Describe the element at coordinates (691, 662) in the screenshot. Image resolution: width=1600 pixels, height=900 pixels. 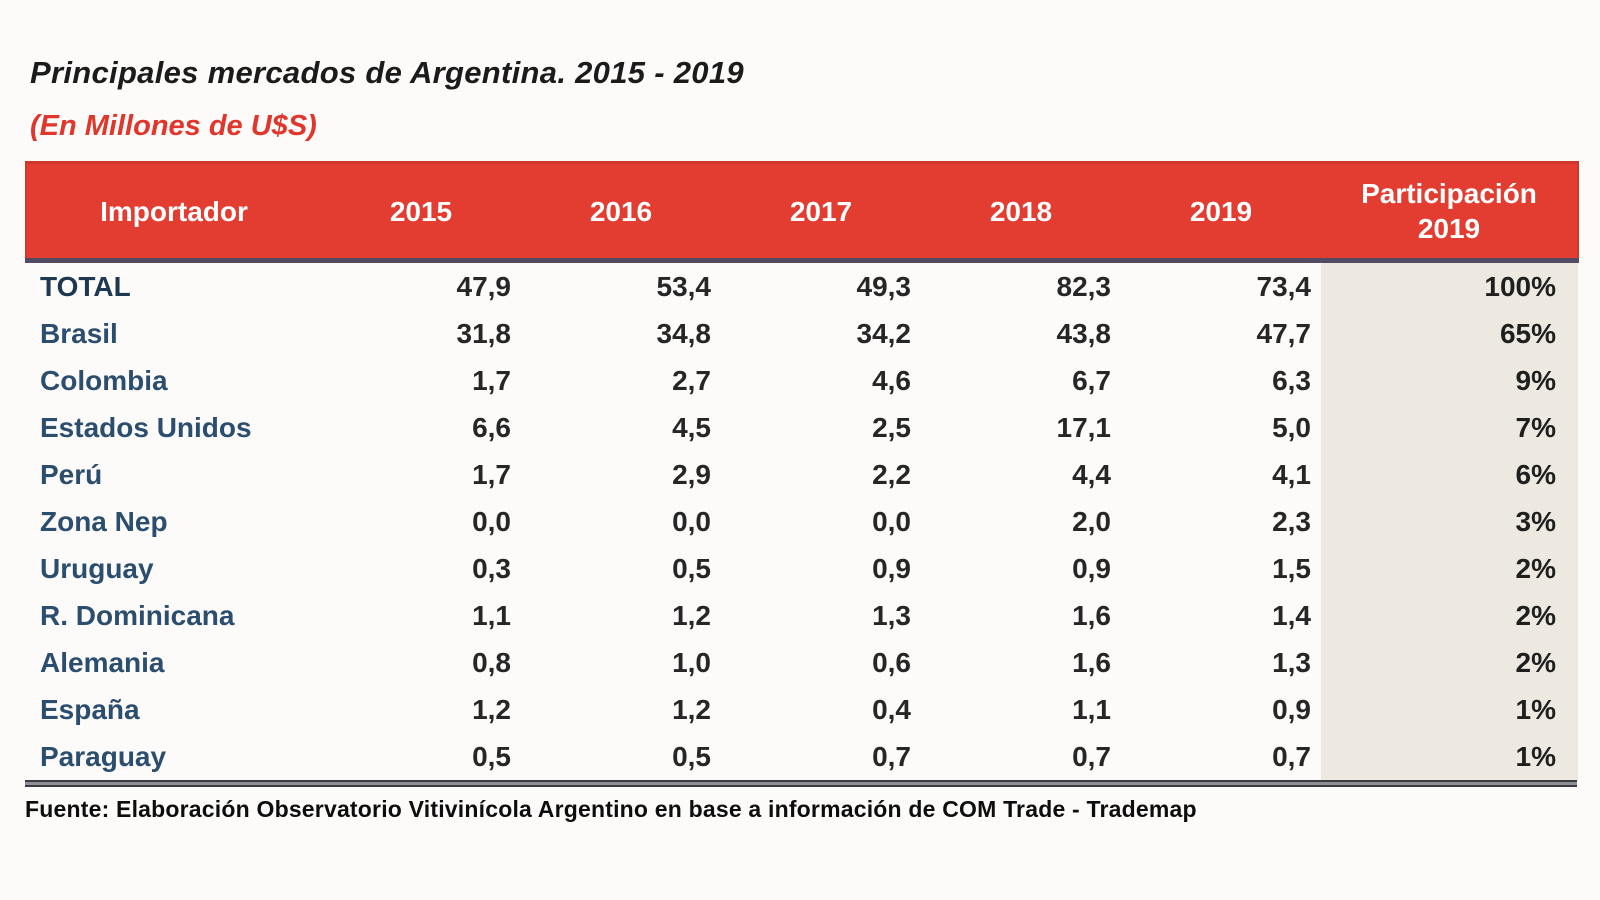
I see `value-cell-2016: 1,0` at that location.